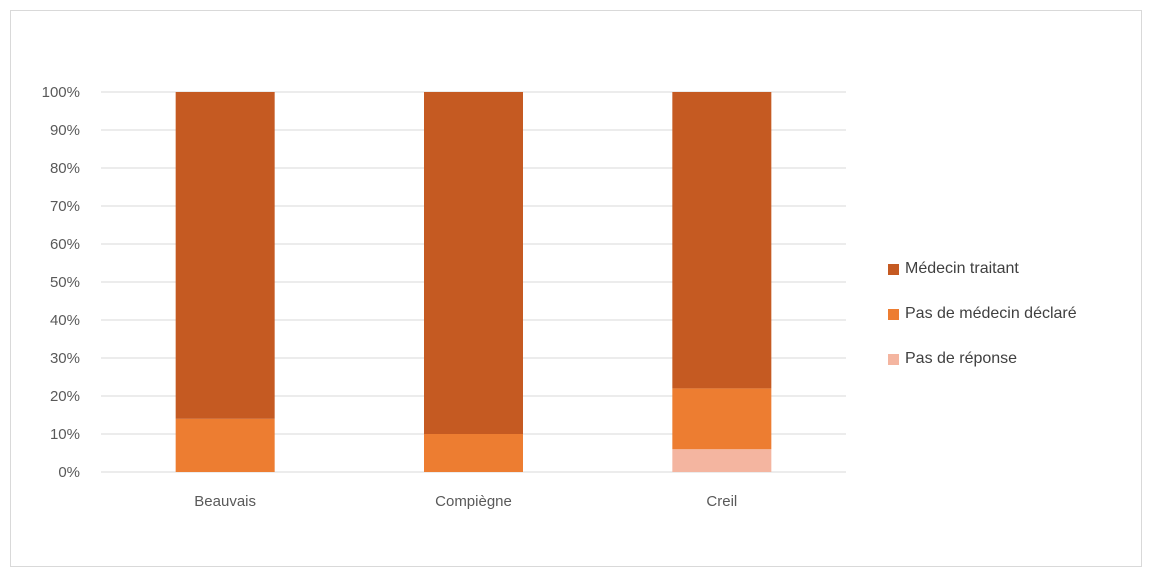 The height and width of the screenshot is (578, 1153). Describe the element at coordinates (65, 244) in the screenshot. I see `y-tick-label: 60%` at that location.